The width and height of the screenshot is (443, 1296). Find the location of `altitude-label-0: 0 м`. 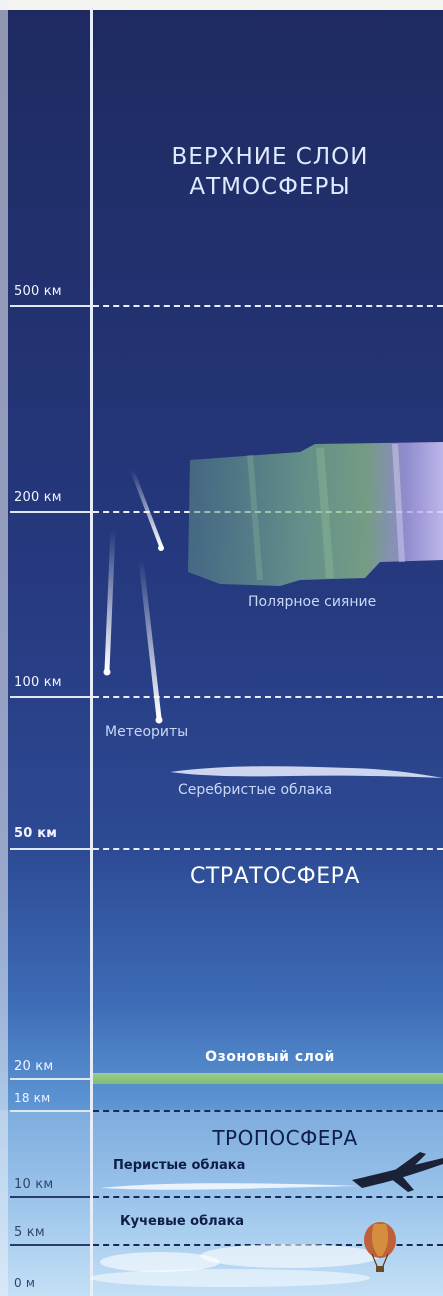

altitude-label-0: 0 м is located at coordinates (25, 1283).